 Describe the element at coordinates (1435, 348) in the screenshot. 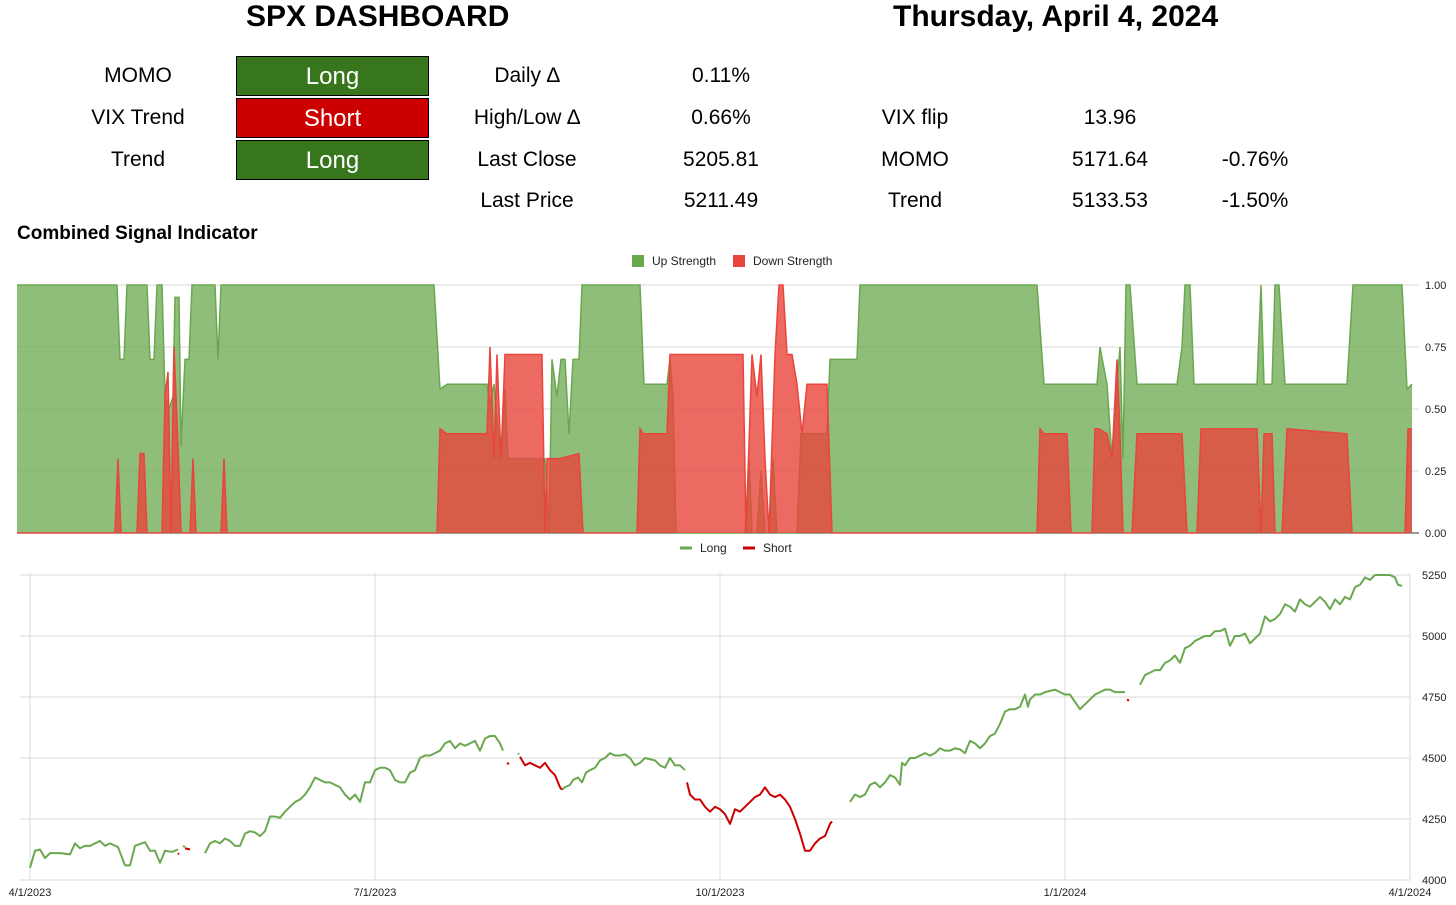

I see `signal-y-tick-label: 0.75` at that location.